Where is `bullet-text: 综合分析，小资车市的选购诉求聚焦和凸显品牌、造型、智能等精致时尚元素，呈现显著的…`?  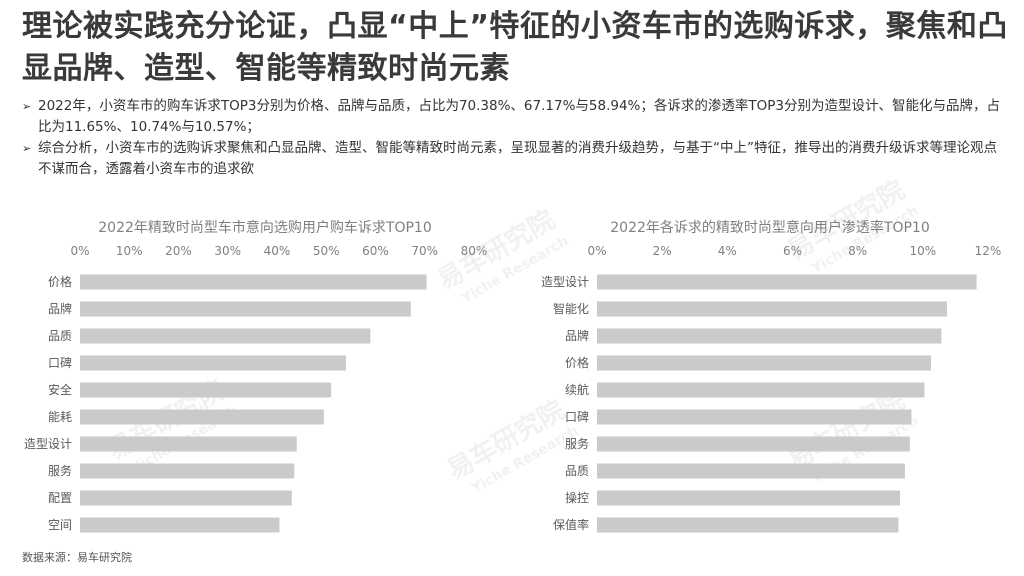 bullet-text: 综合分析，小资车市的选购诉求聚焦和凸显品牌、造型、智能等精致时尚元素，呈现显著的… is located at coordinates (517, 158).